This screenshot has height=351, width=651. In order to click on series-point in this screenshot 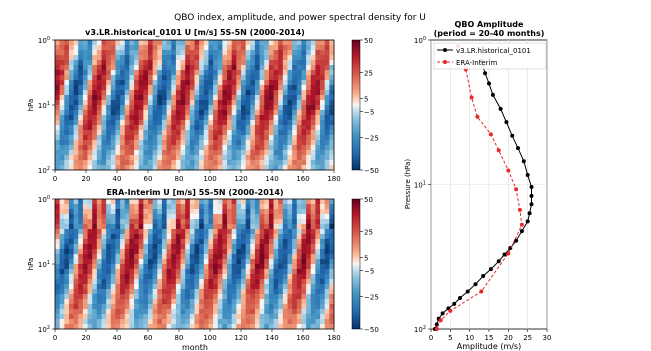, I will do `click(498, 261)`.